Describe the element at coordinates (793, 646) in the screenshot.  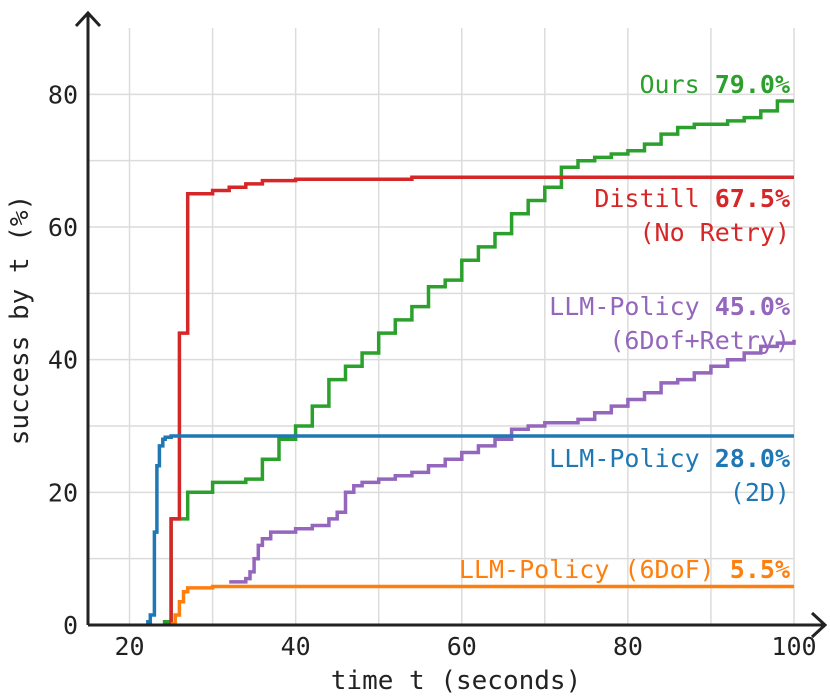
I see `x-tick-label: 100` at that location.